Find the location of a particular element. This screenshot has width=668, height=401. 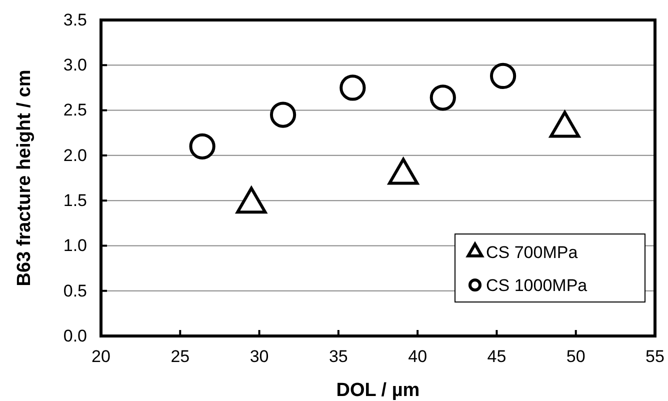

y-tick-label: 1.0 is located at coordinates (75, 246).